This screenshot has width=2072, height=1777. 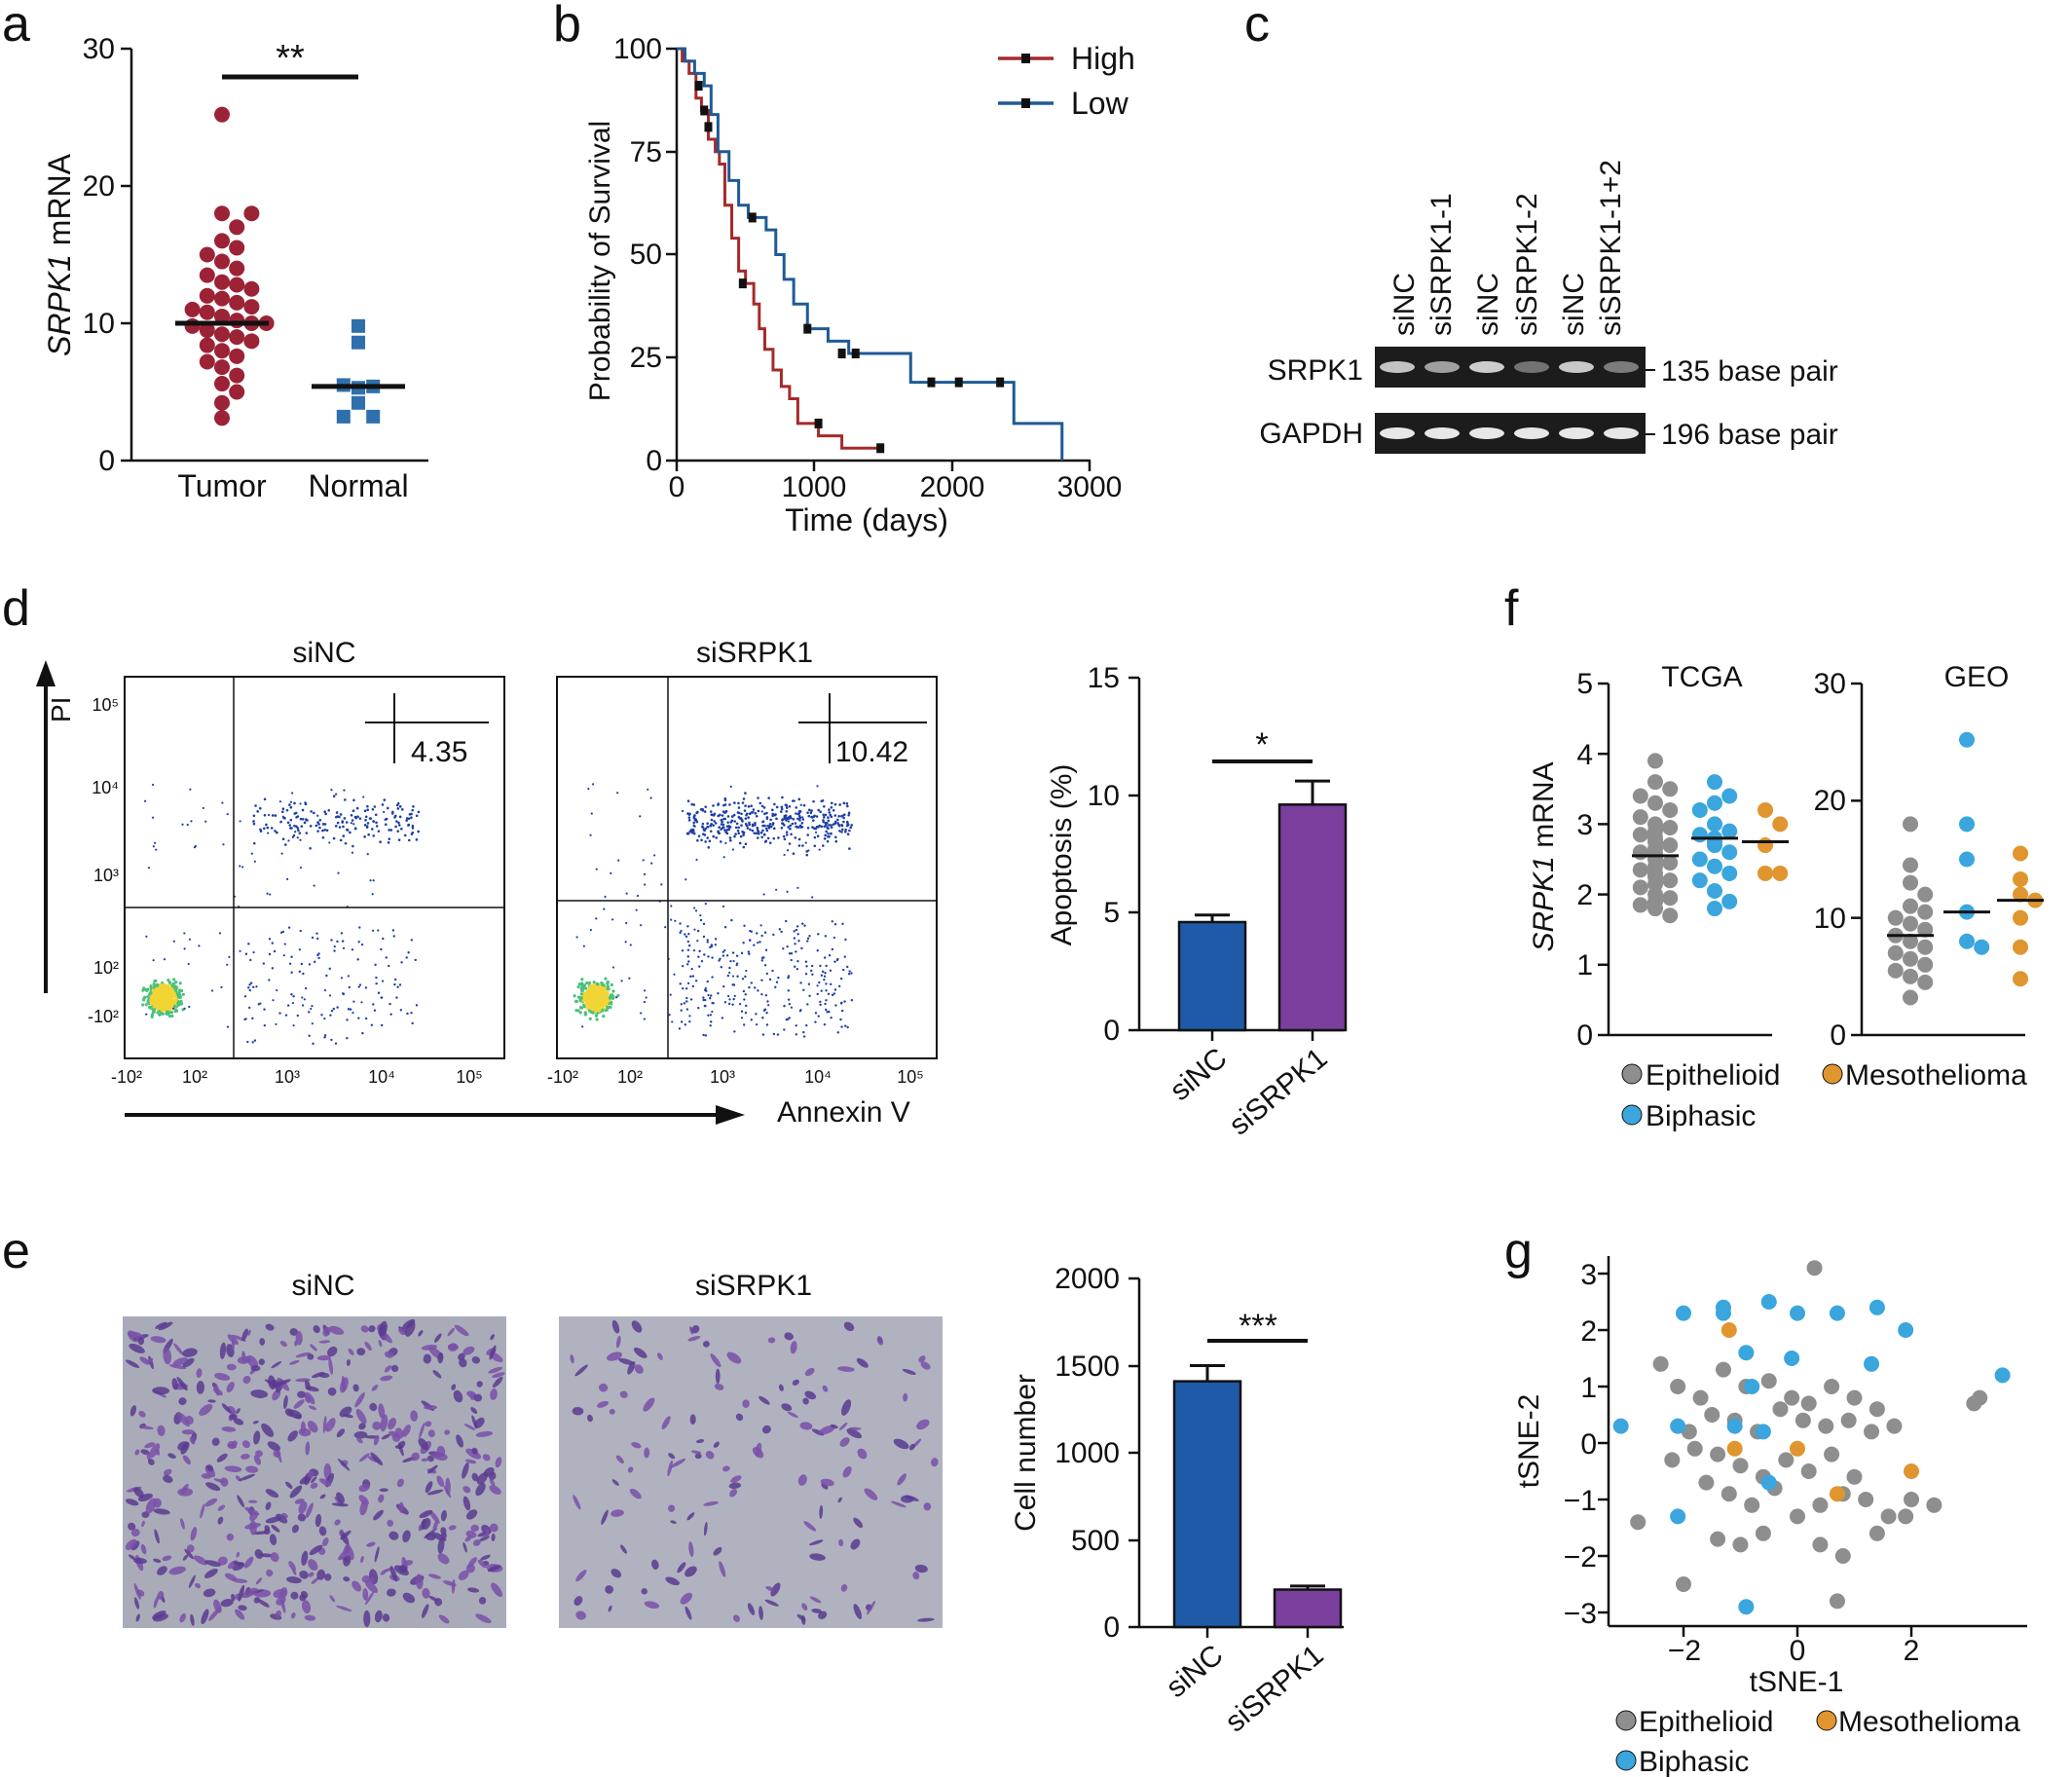 What do you see at coordinates (1670, 828) in the screenshot?
I see `f-point-epithelioid` at bounding box center [1670, 828].